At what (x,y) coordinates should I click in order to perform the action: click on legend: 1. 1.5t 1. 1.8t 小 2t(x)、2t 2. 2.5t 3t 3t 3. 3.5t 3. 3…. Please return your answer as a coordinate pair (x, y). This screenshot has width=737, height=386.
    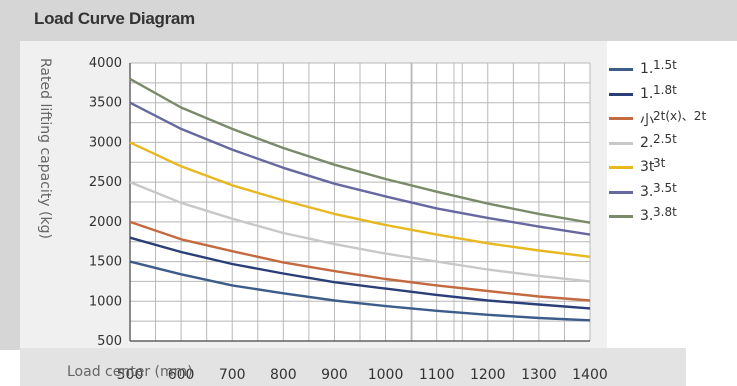
    Looking at the image, I should click on (673, 145).